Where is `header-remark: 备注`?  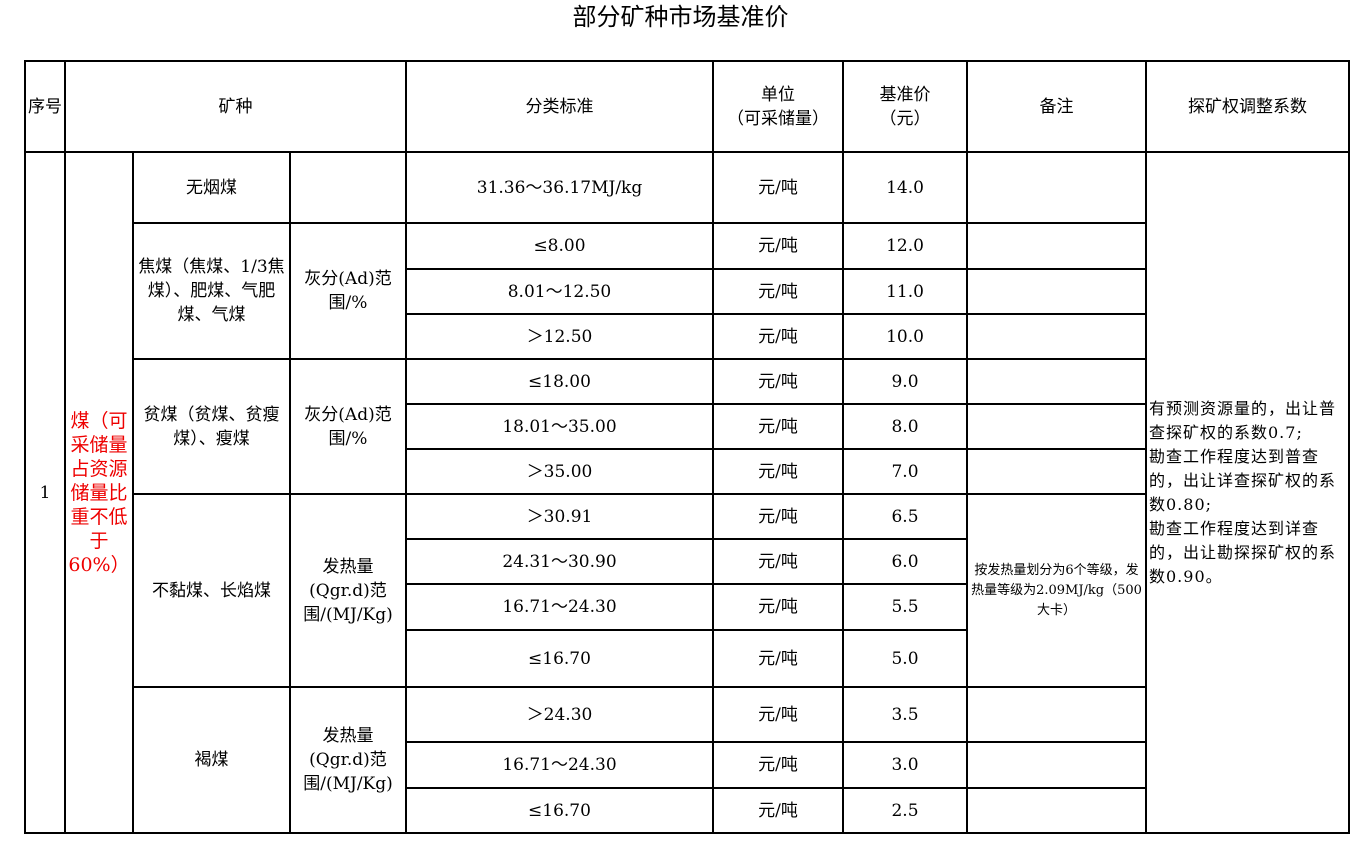 header-remark: 备注 is located at coordinates (1056, 106).